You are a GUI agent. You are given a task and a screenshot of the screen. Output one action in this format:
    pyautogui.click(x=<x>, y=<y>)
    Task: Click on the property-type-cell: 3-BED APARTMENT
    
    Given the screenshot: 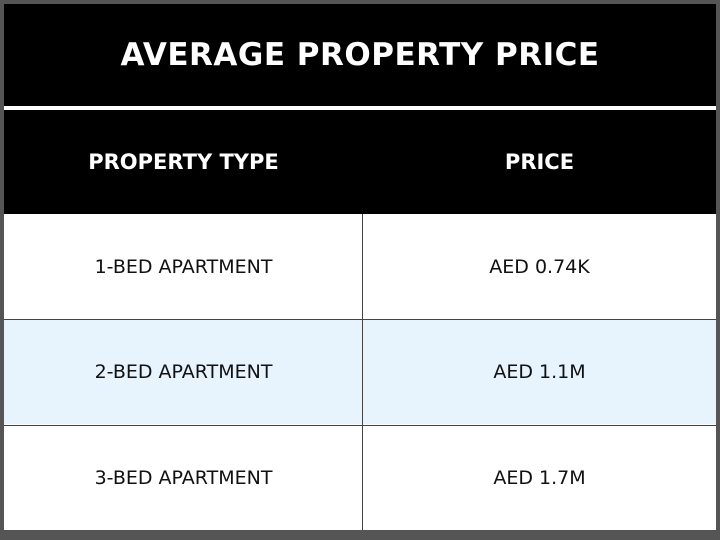 What is the action you would take?
    pyautogui.click(x=183, y=477)
    